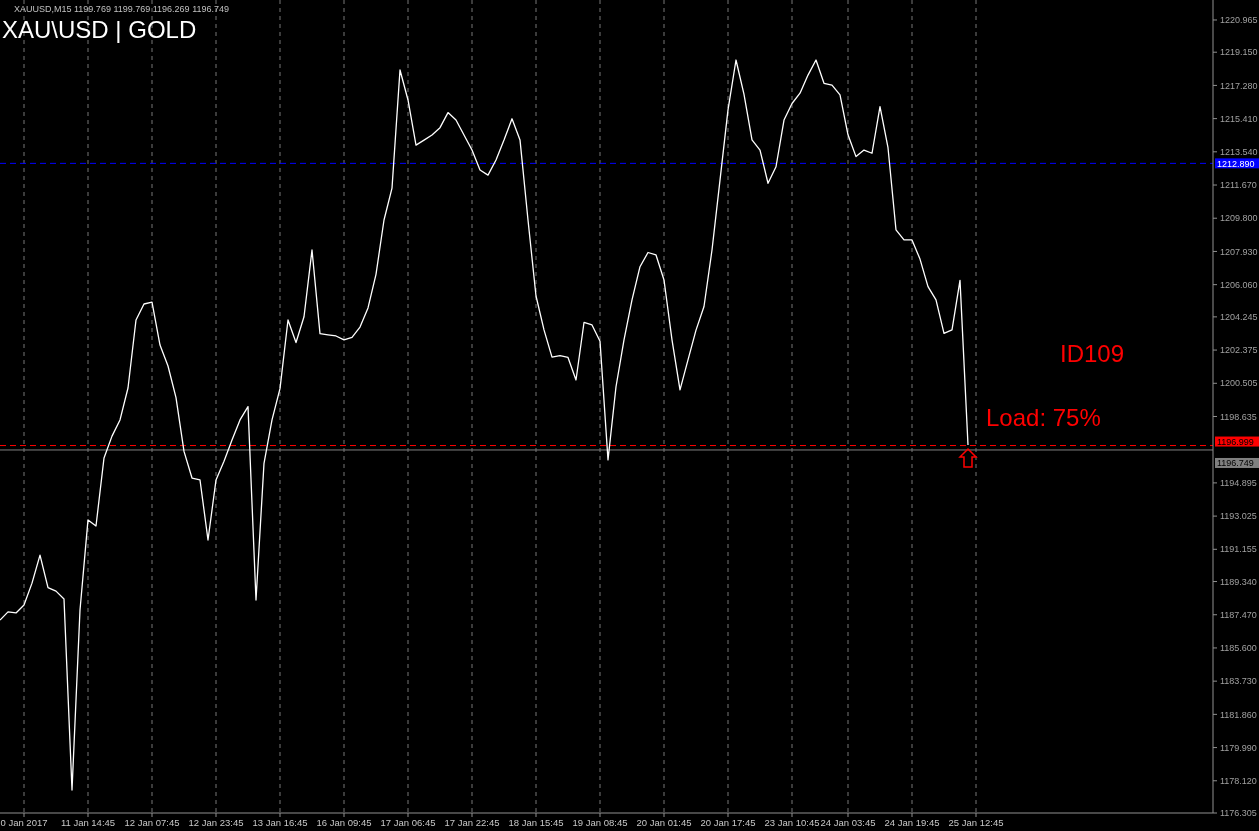 This screenshot has height=831, width=1259. What do you see at coordinates (1239, 251) in the screenshot?
I see `y-tick-label: 1207.930` at bounding box center [1239, 251].